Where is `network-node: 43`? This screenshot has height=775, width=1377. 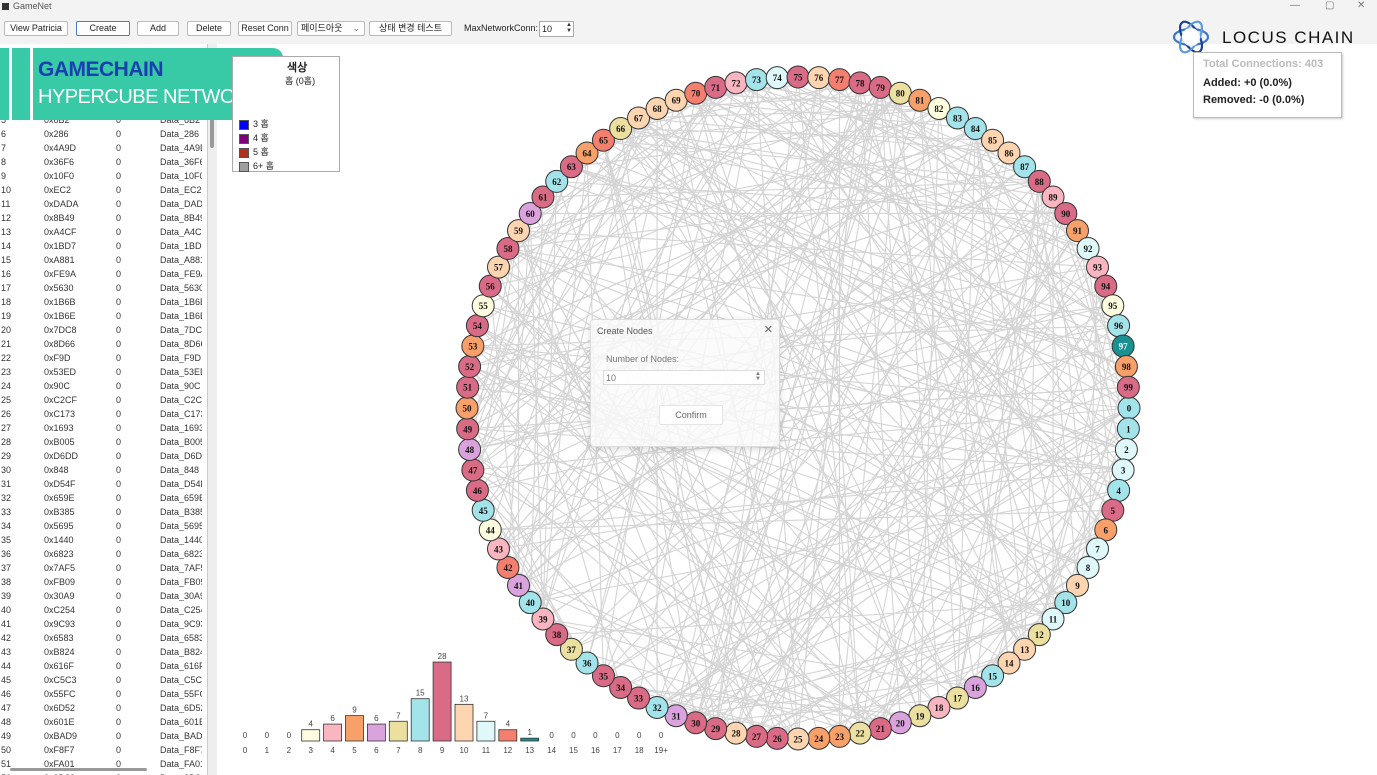 network-node: 43 is located at coordinates (499, 549).